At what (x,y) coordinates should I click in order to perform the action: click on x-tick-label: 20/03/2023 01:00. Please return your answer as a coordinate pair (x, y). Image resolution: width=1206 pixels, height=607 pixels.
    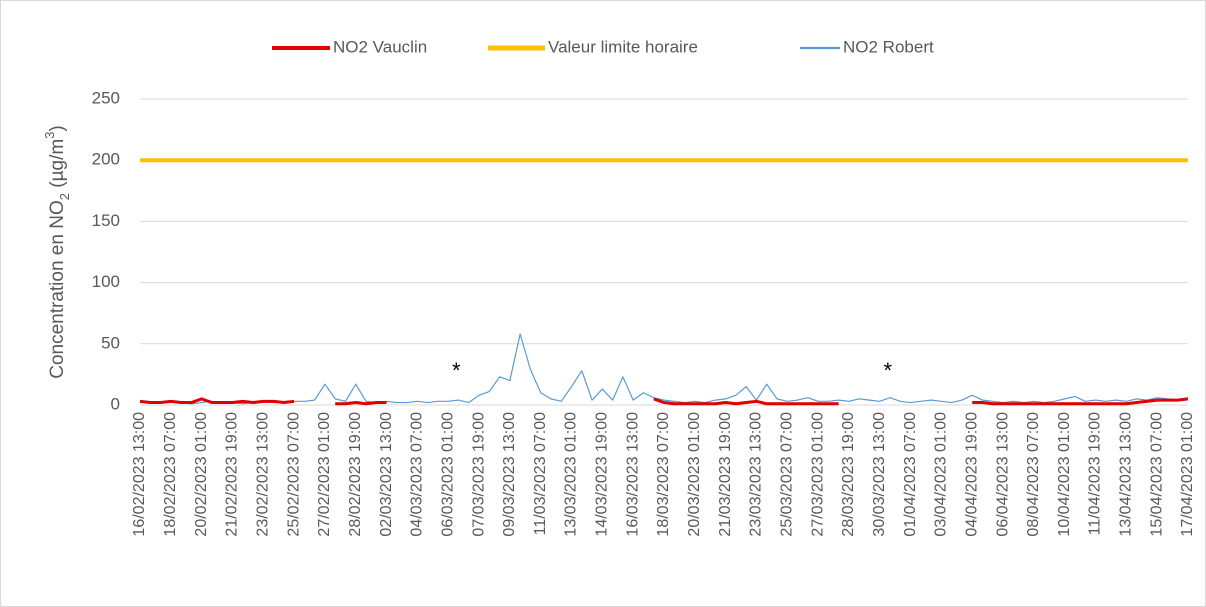
    Looking at the image, I should click on (694, 474).